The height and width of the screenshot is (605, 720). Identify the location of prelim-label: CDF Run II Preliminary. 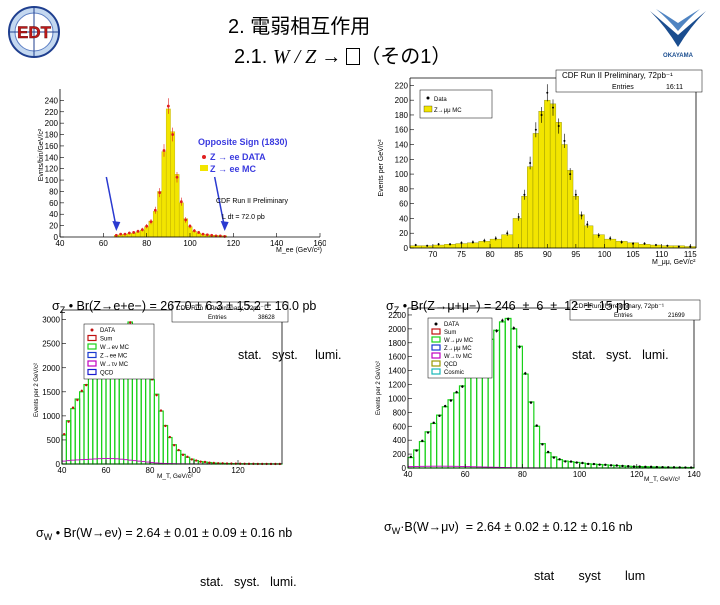
(252, 201).